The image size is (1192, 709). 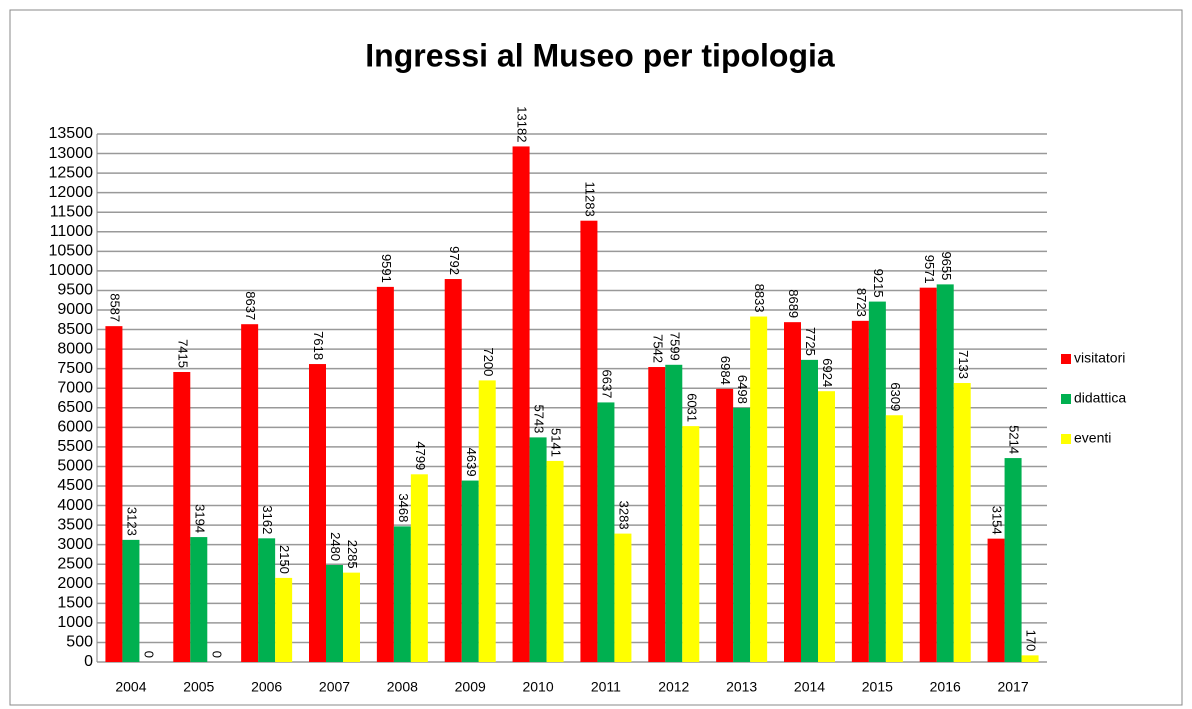 What do you see at coordinates (471, 462) in the screenshot?
I see `data-label: 4639` at bounding box center [471, 462].